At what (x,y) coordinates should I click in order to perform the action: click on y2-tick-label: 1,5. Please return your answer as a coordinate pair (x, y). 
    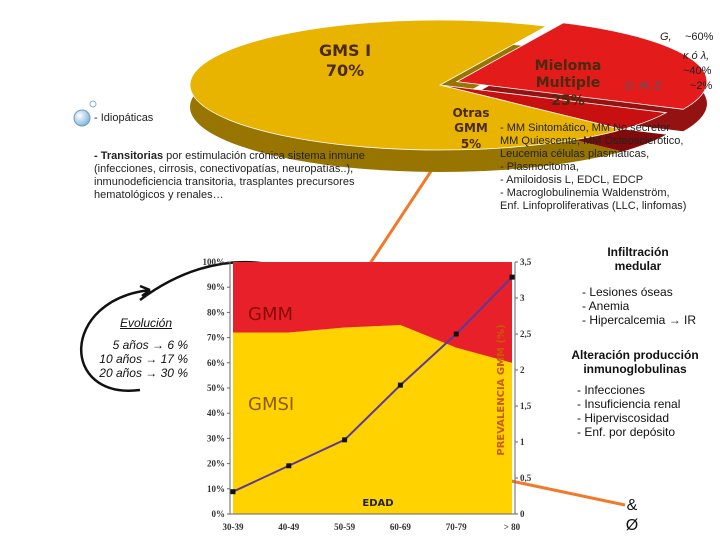
    Looking at the image, I should click on (526, 406).